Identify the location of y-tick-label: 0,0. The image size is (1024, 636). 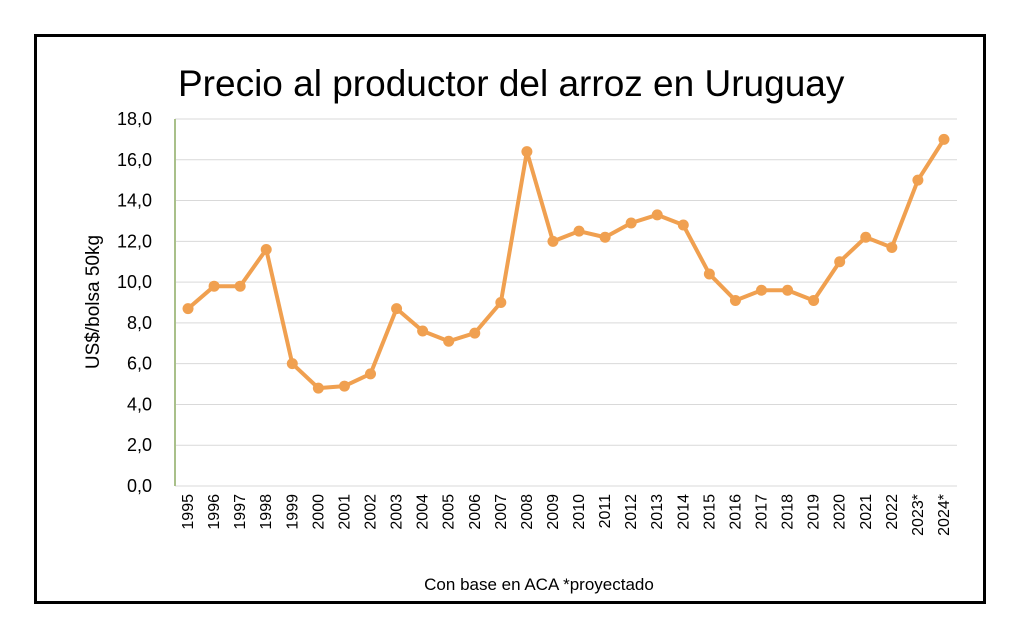
(139, 486).